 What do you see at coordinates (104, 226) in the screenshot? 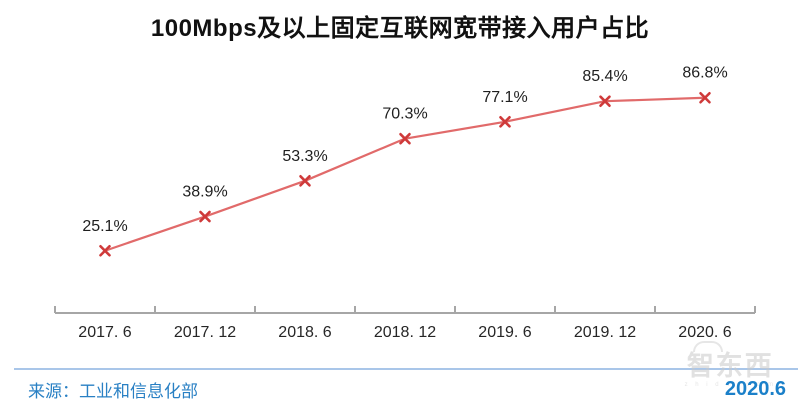
I see `data-label: 25.1%` at bounding box center [104, 226].